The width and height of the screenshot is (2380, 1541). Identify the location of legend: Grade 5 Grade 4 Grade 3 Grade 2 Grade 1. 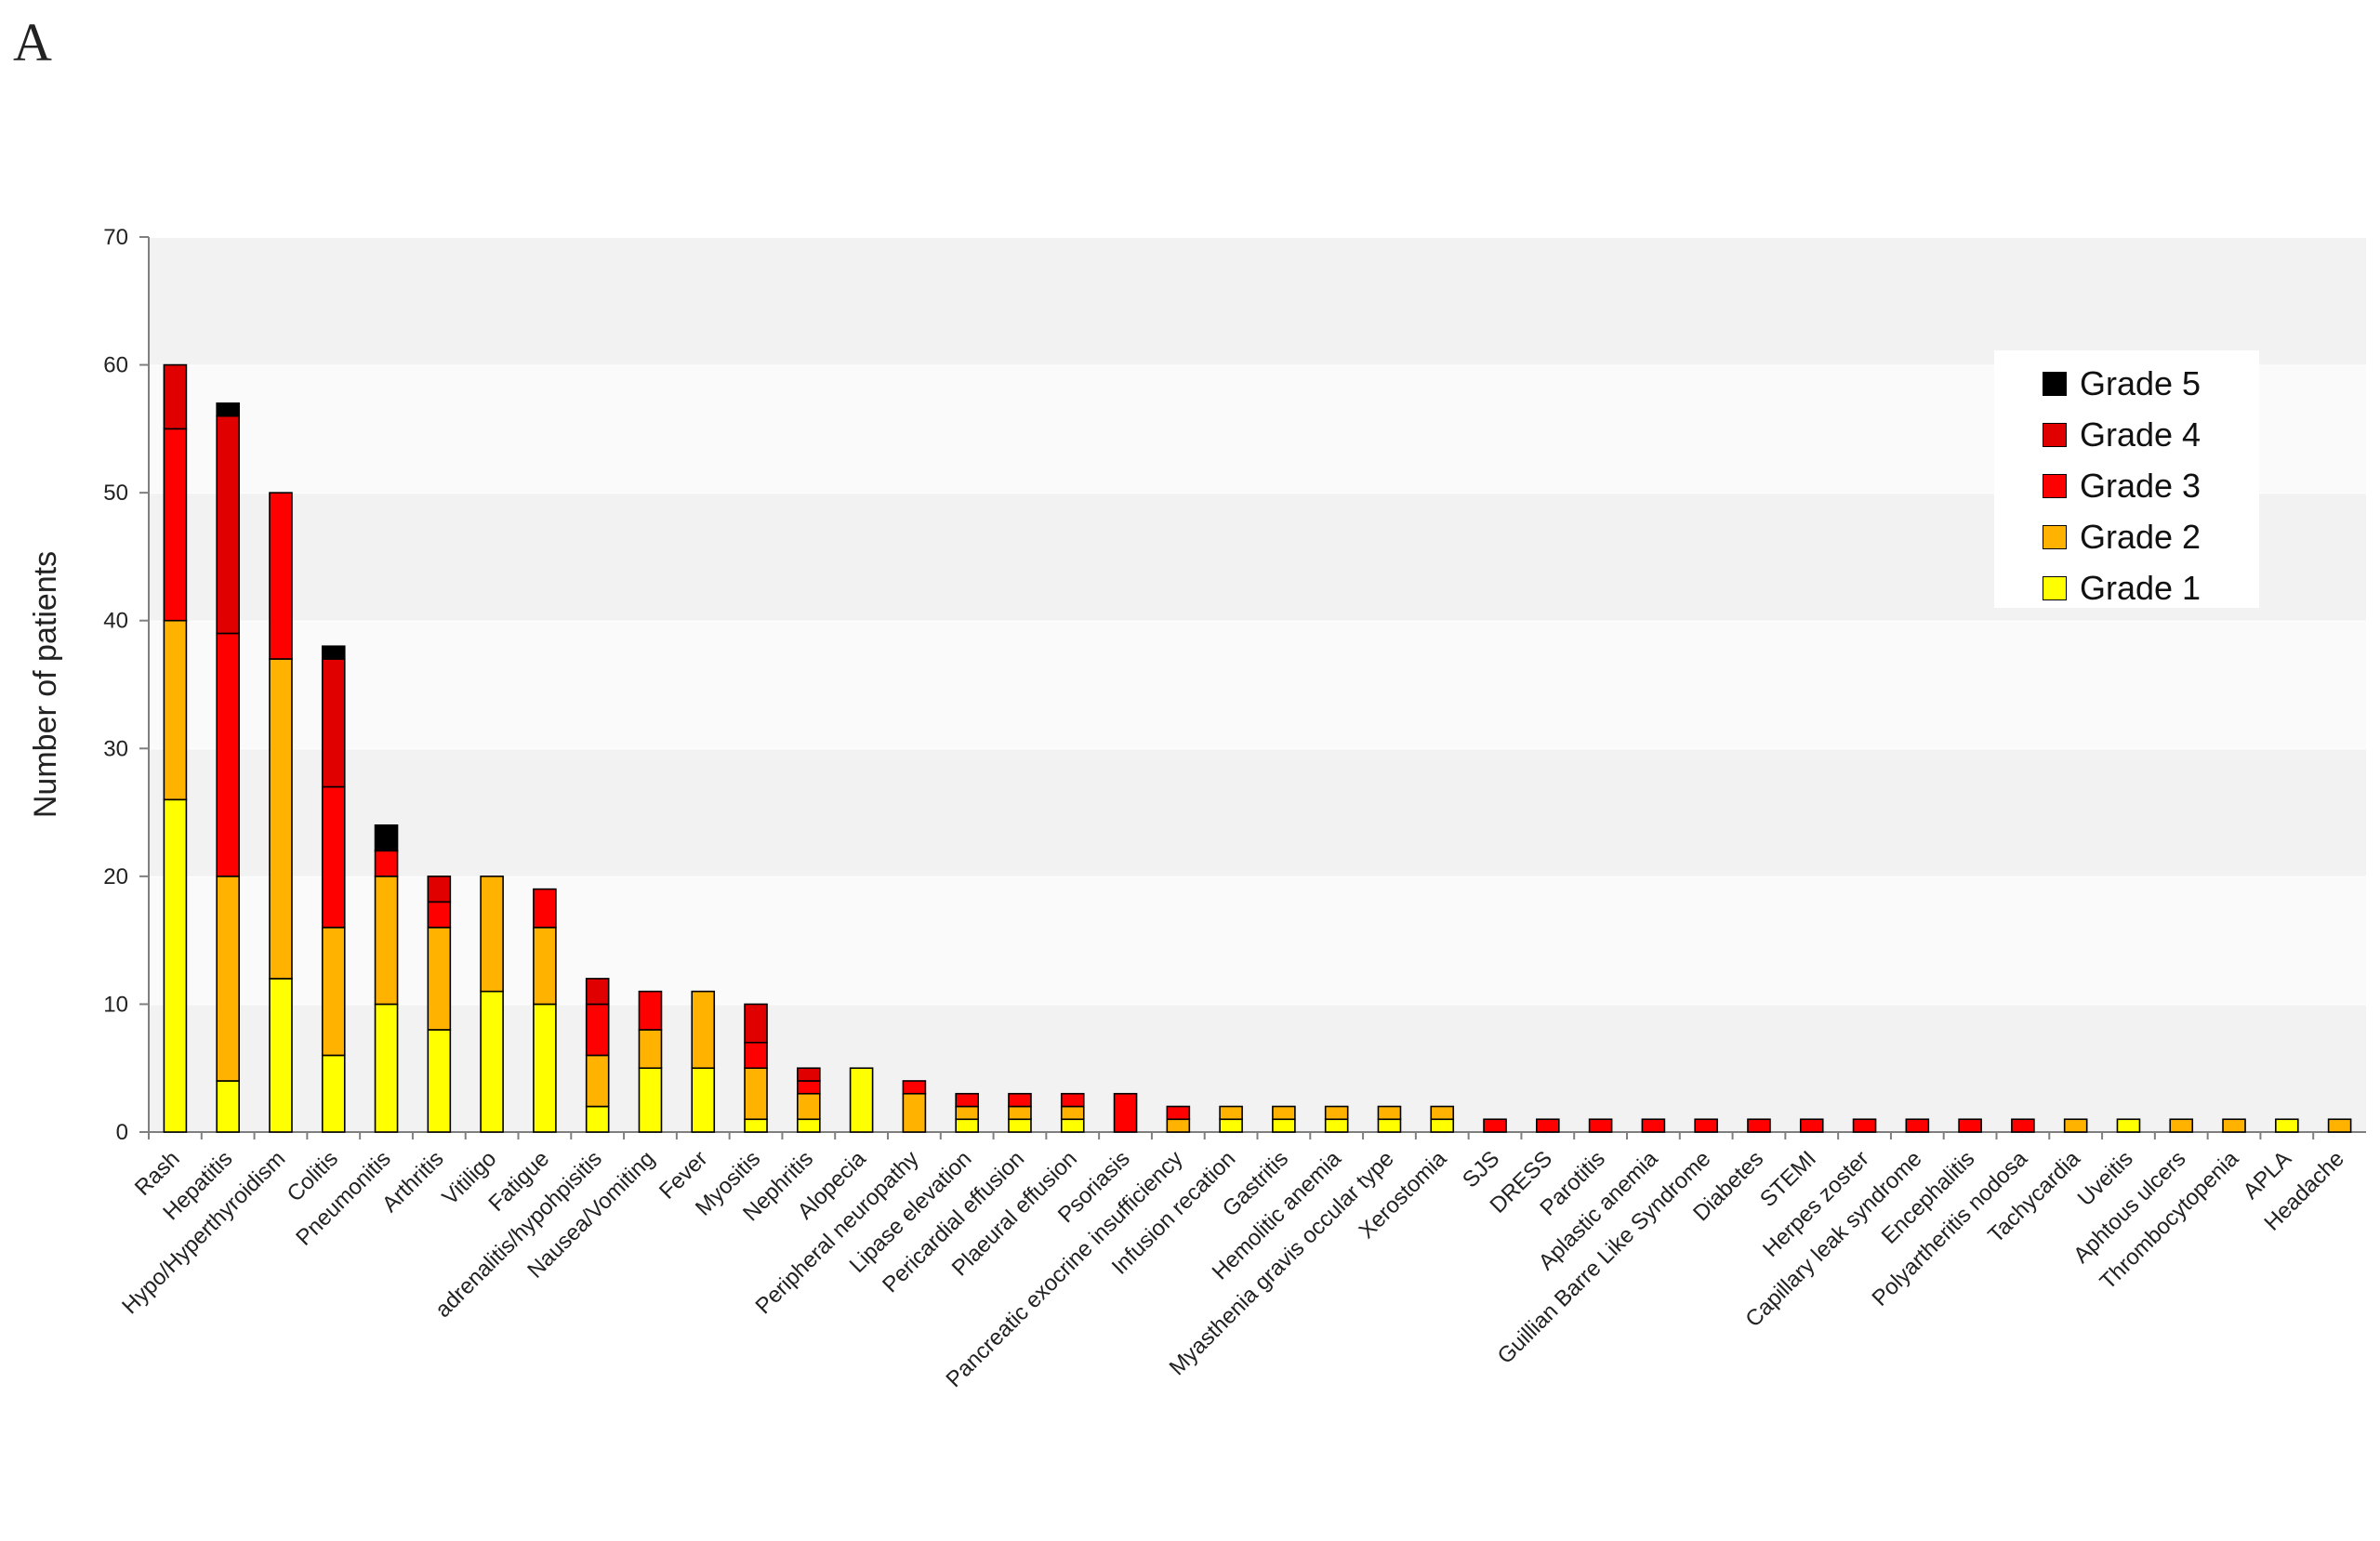
(2126, 479).